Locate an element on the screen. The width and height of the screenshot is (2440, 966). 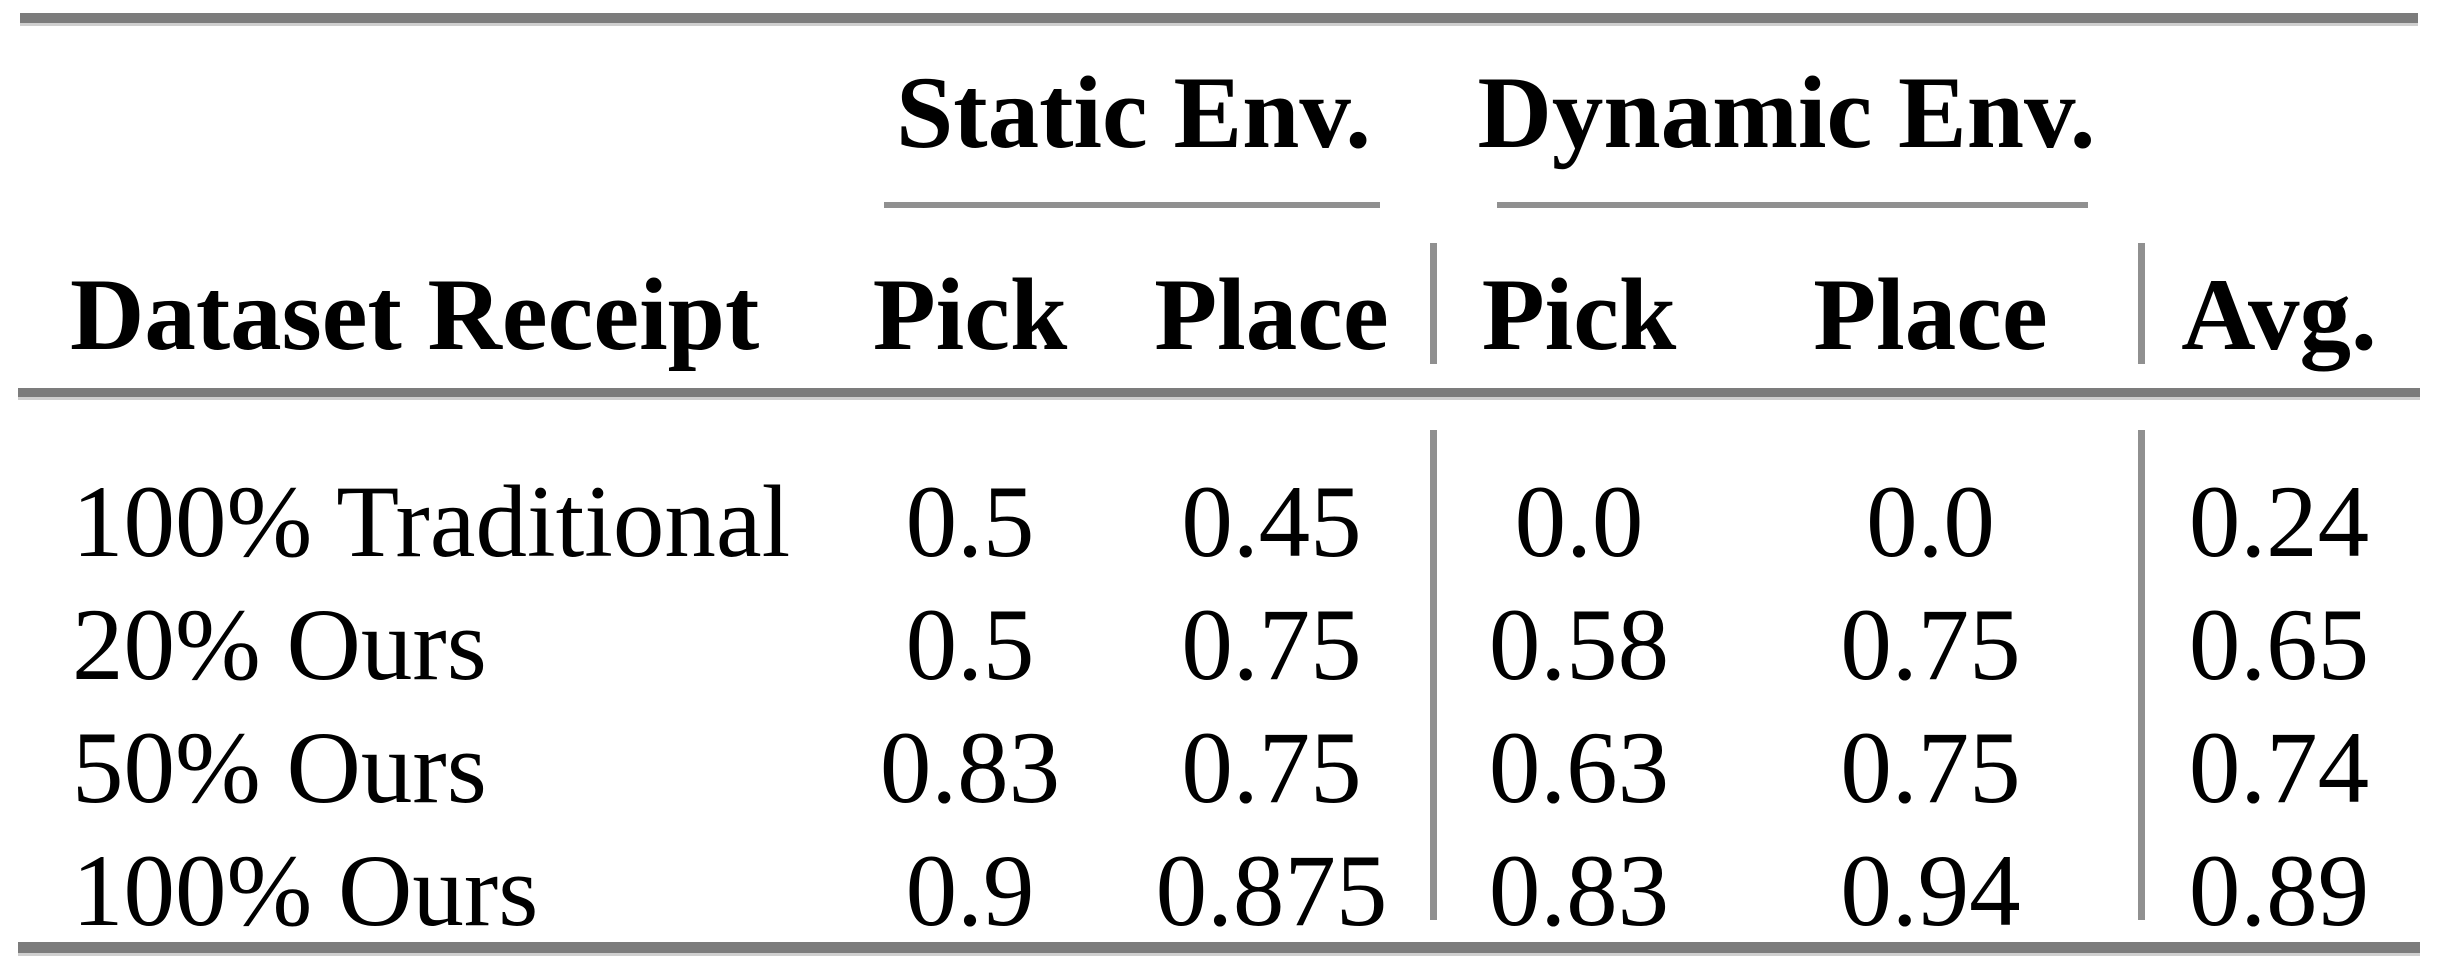
separator-static-dynamic-header is located at coordinates (1433, 303).